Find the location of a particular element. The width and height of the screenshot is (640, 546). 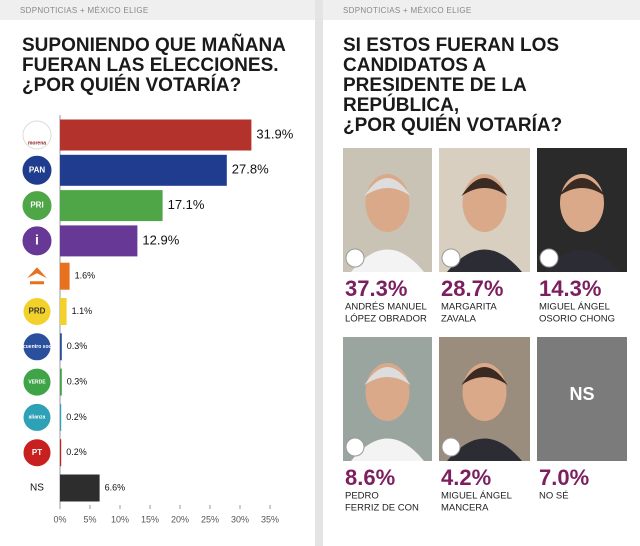

candidate-name: MARGARITA is located at coordinates (469, 307).